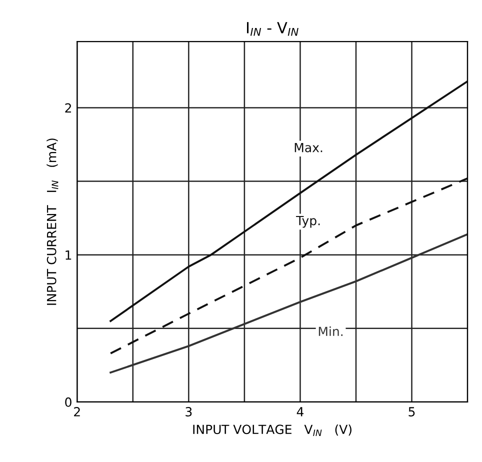 Image resolution: width=482 pixels, height=462 pixels. Describe the element at coordinates (68, 108) in the screenshot. I see `y-tick-label: 2` at that location.